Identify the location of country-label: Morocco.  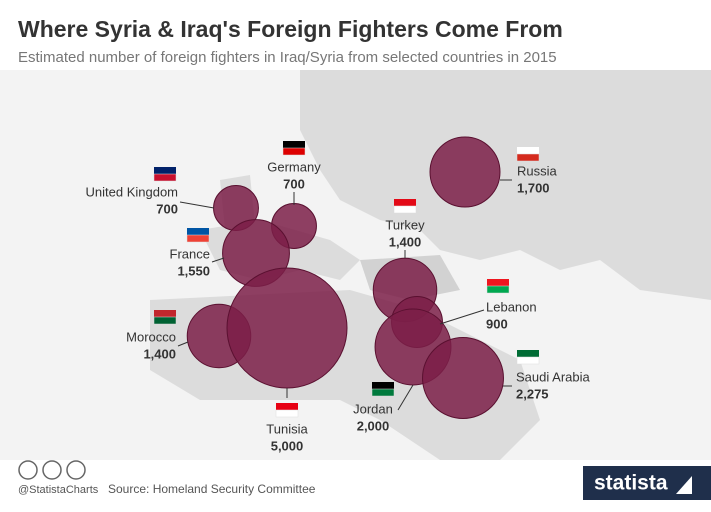
(151, 336).